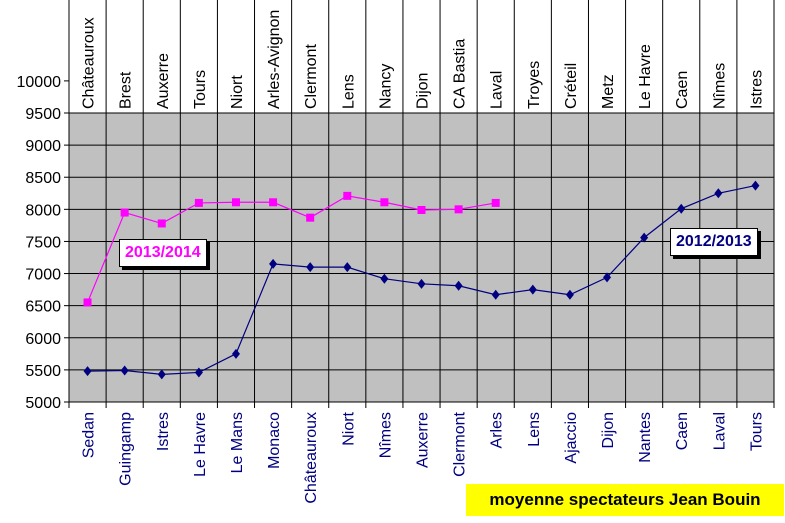 This screenshot has width=785, height=523. Describe the element at coordinates (274, 440) in the screenshot. I see `bottom-axis-label: Monaco` at that location.